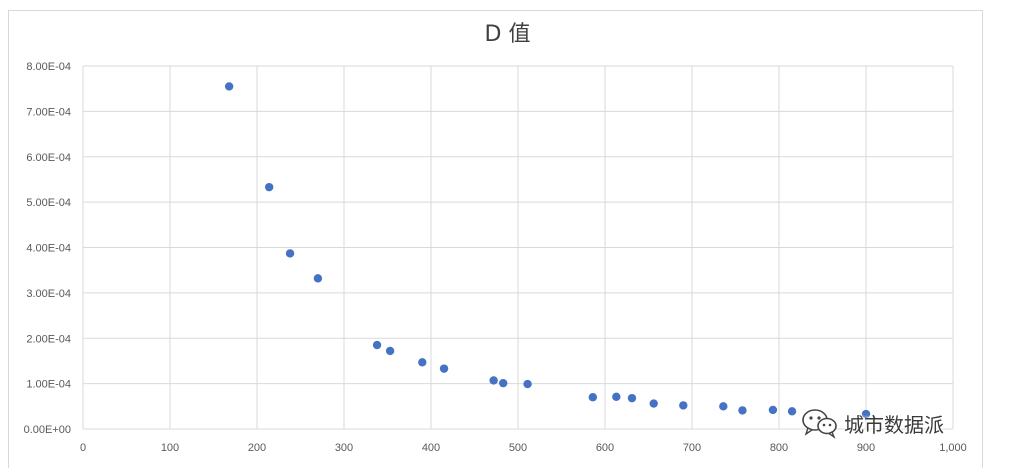 The width and height of the screenshot is (1015, 468). I want to click on chart-title: D 值, so click(507, 34).